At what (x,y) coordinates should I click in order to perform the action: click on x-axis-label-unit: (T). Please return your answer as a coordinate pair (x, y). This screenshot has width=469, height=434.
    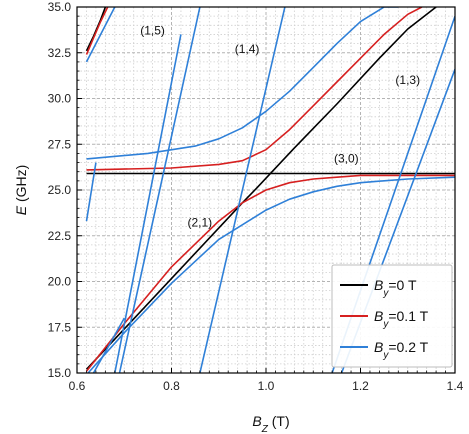
    Looking at the image, I should click on (279, 421).